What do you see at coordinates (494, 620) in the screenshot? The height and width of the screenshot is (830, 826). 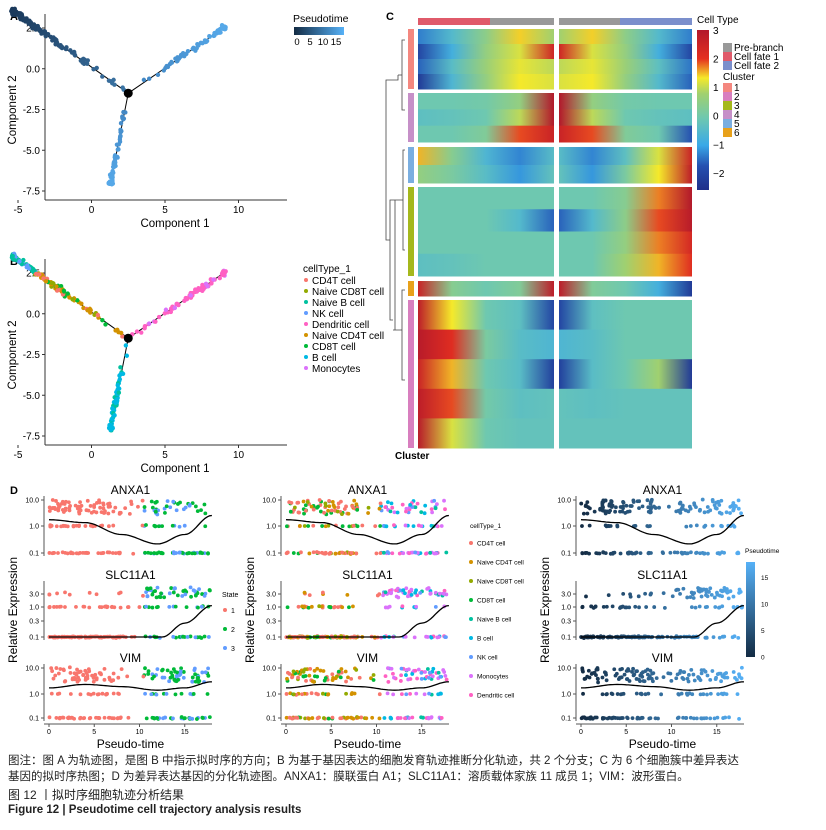 I see `celltype-legend-label: Naive B cell` at bounding box center [494, 620].